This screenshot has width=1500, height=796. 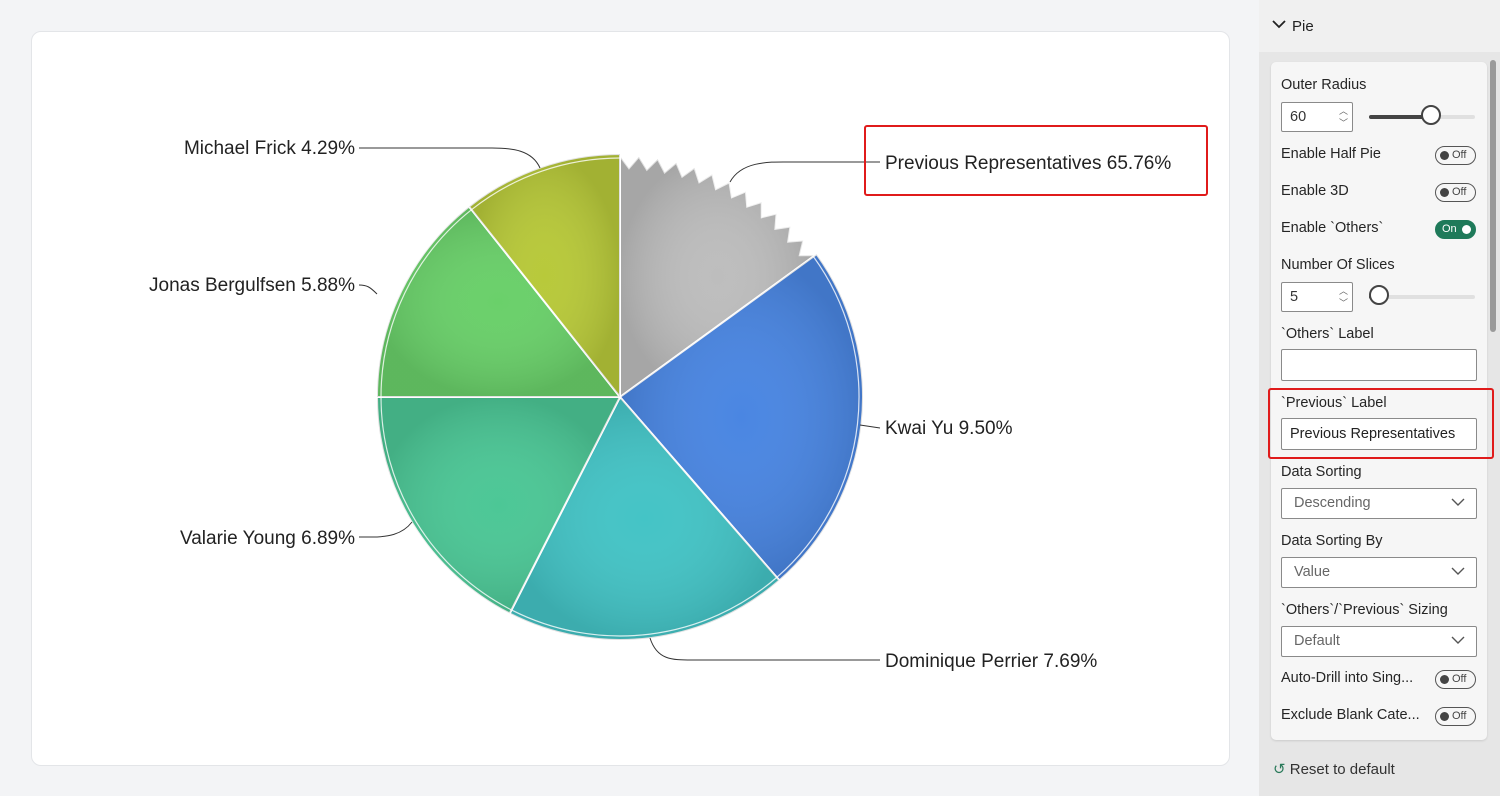 I want to click on label-previous-representatives: Previous Representatives 65.76%, so click(x=1028, y=163).